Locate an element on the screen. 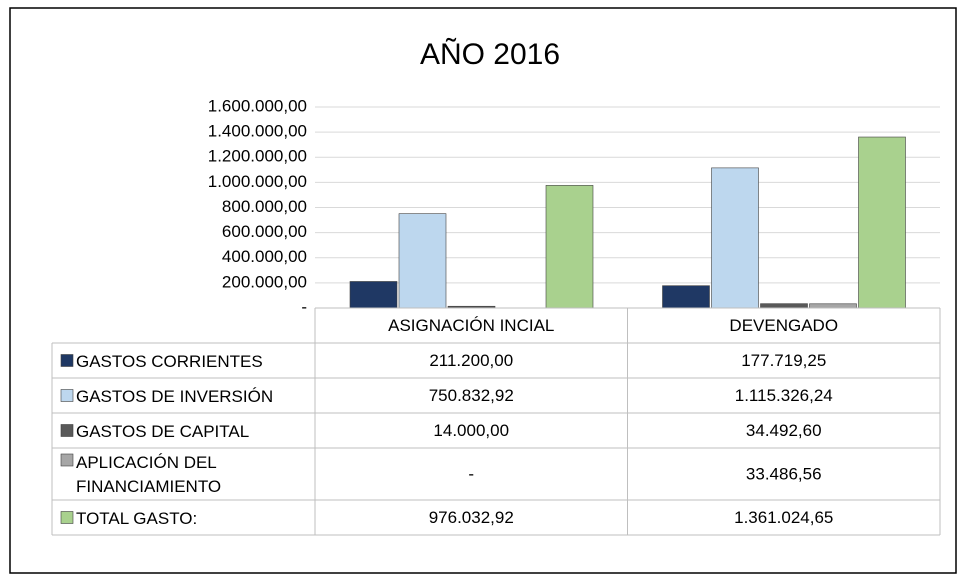 The image size is (957, 574). legend-label-box: TOTAL GASTO: is located at coordinates (137, 518).